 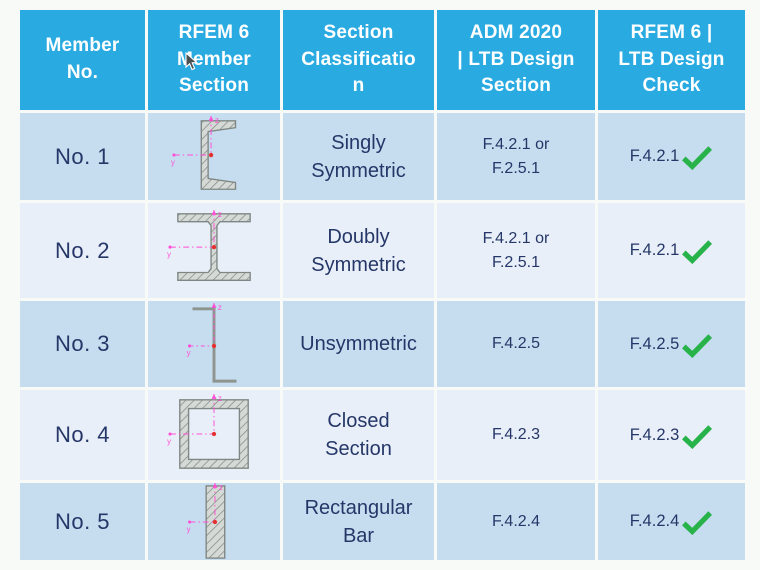 I want to click on classification-cell: Rectangular Bar, so click(x=358, y=521).